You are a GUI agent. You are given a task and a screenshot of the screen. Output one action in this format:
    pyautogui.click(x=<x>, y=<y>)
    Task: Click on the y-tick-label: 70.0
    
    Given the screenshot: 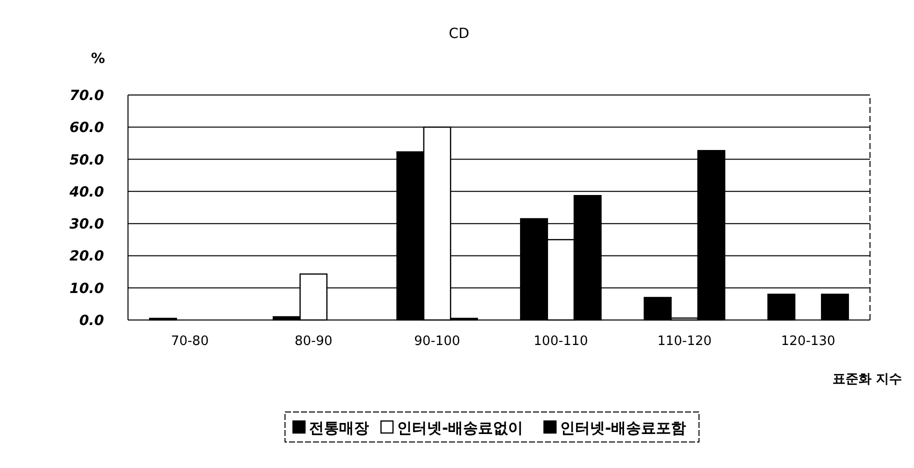 What is the action you would take?
    pyautogui.click(x=86, y=96)
    